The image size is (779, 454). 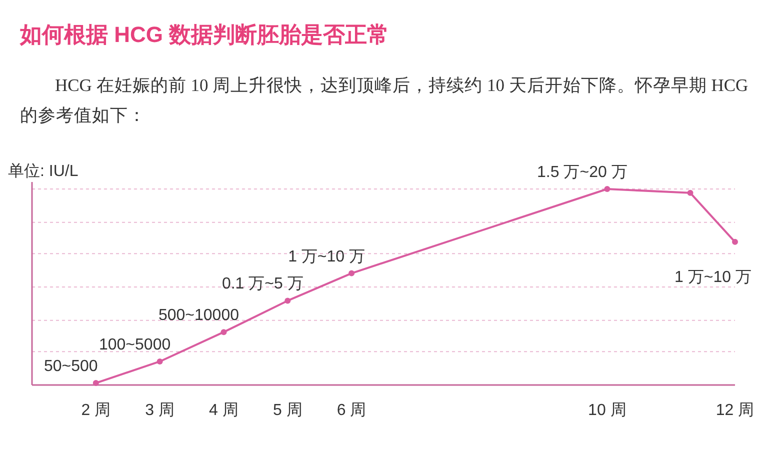 I want to click on annotation: 1.5 万~20 万, so click(x=582, y=172).